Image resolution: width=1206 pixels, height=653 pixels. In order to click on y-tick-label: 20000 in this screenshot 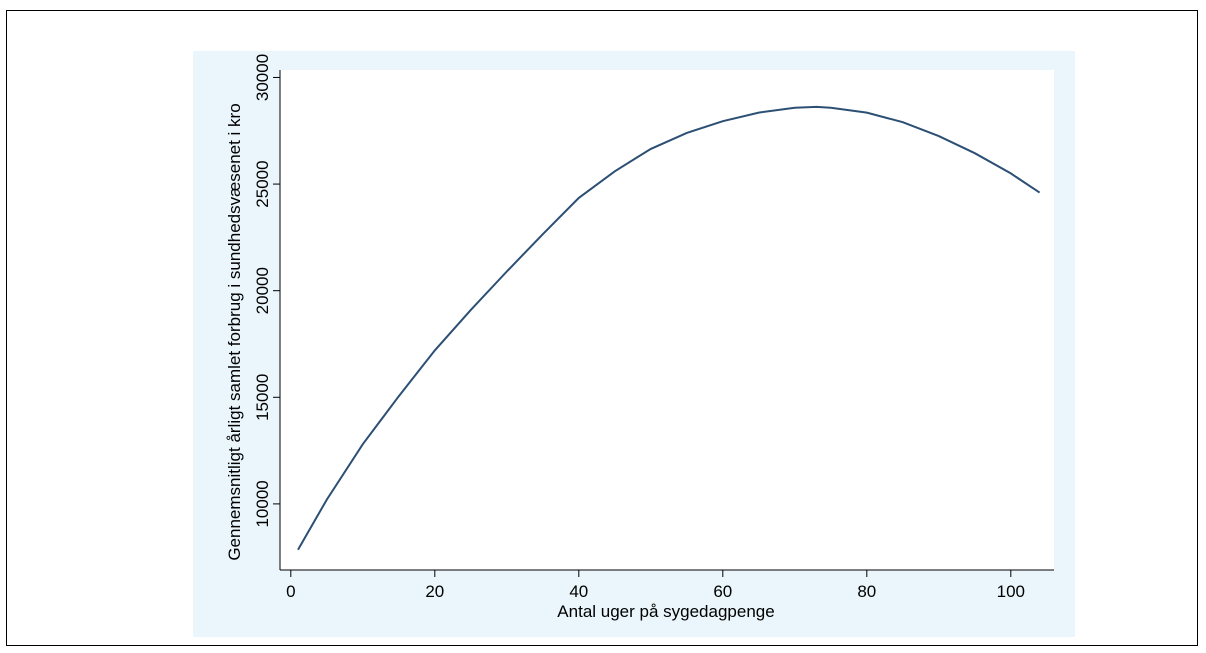, I will do `click(262, 290)`.